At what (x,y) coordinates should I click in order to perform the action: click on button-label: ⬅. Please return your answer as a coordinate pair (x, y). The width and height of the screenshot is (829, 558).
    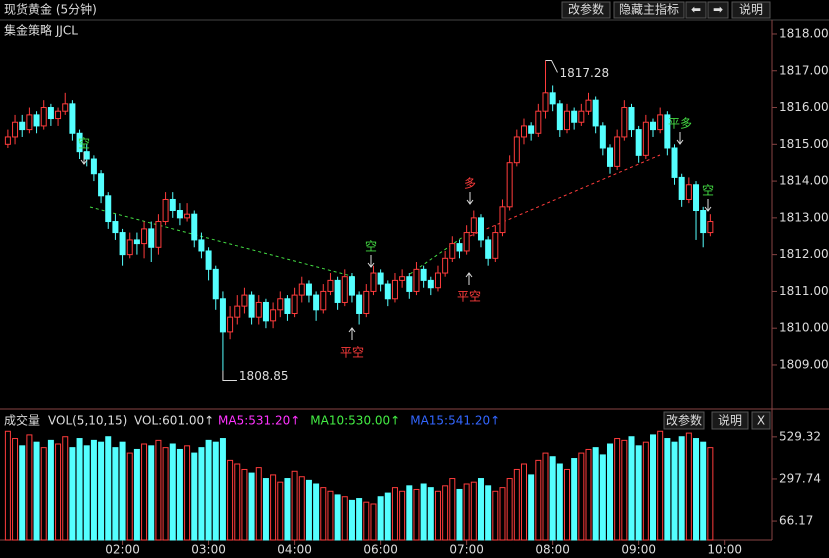
    Looking at the image, I should click on (696, 10).